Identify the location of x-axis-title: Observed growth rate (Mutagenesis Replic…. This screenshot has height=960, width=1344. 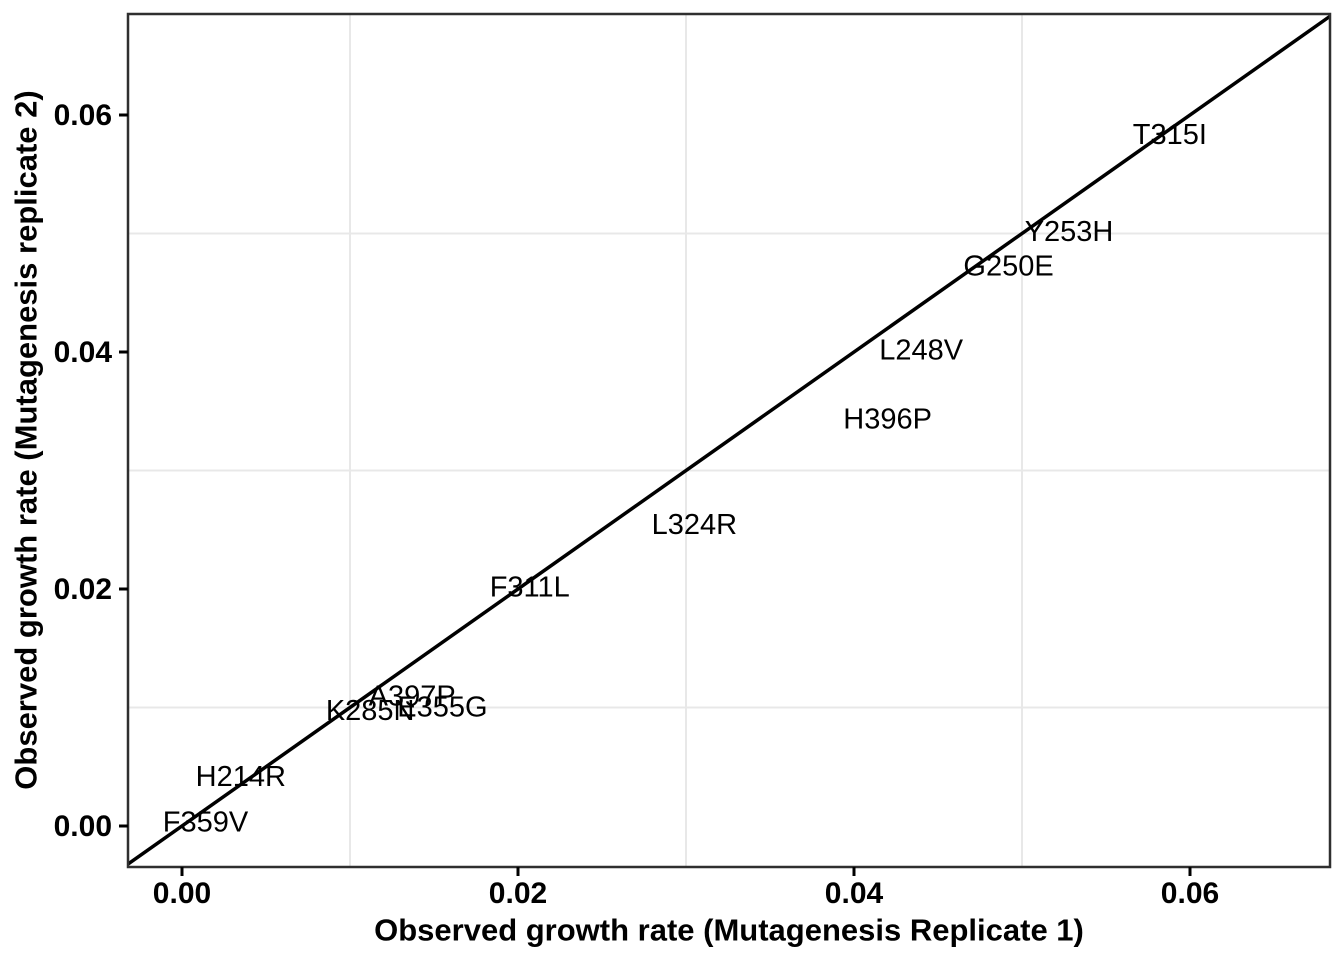
(729, 930).